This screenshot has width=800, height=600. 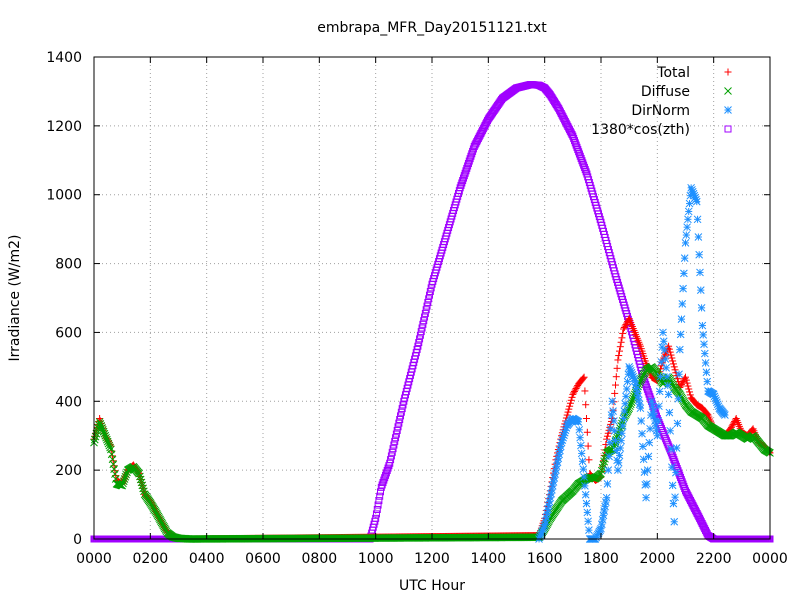 I want to click on y-tick-label: 200, so click(x=68, y=471).